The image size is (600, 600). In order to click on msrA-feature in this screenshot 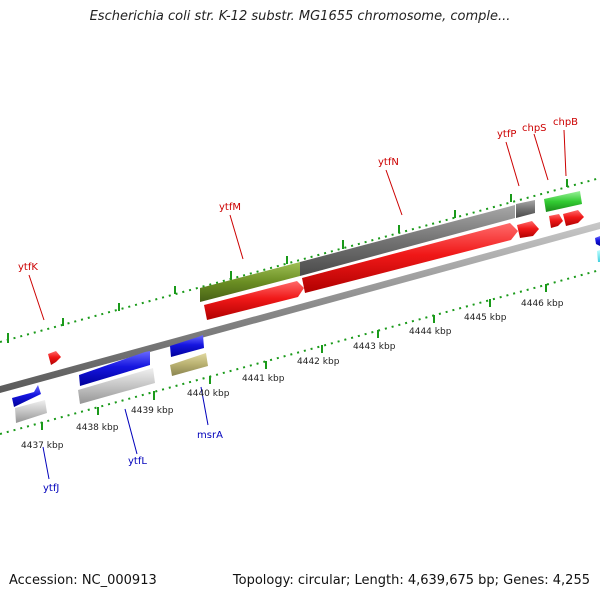, I will do `click(189, 364)`.